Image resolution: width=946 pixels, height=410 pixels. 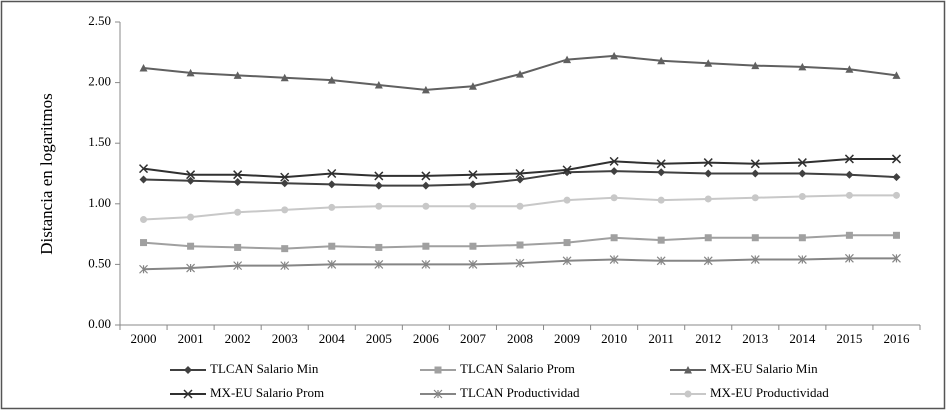 What do you see at coordinates (379, 338) in the screenshot?
I see `x-tick-label: 2005` at bounding box center [379, 338].